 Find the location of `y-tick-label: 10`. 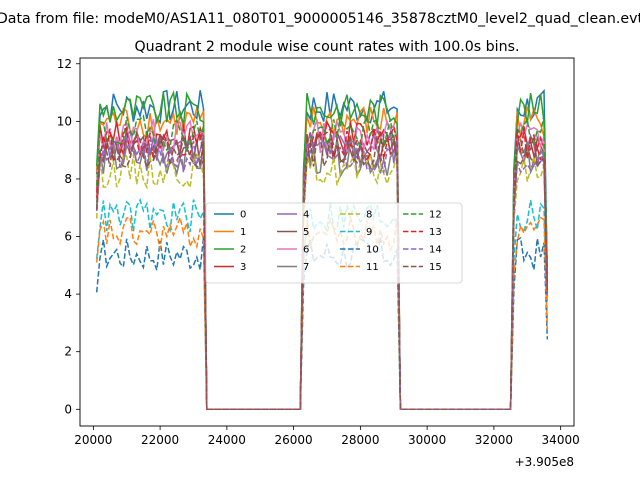

y-tick-label: 10 is located at coordinates (64, 121).